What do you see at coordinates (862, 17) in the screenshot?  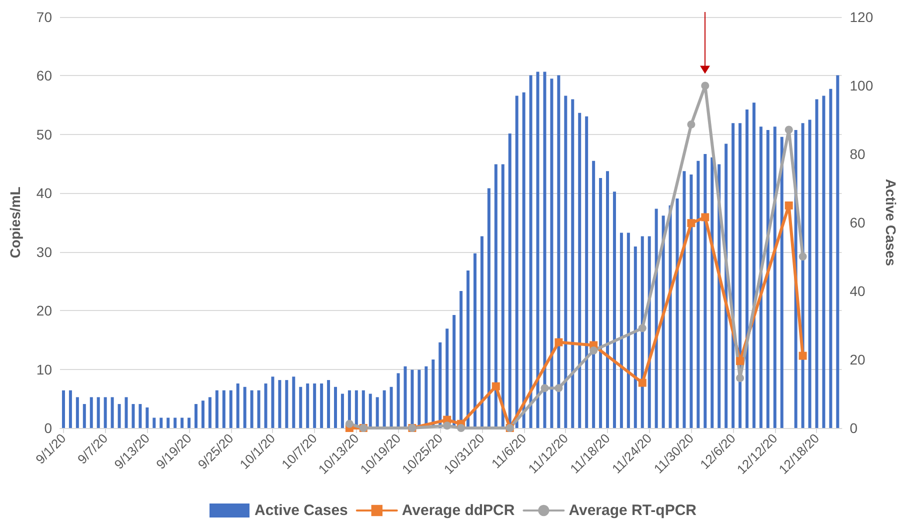 I see `y2-tick-label: 120` at bounding box center [862, 17].